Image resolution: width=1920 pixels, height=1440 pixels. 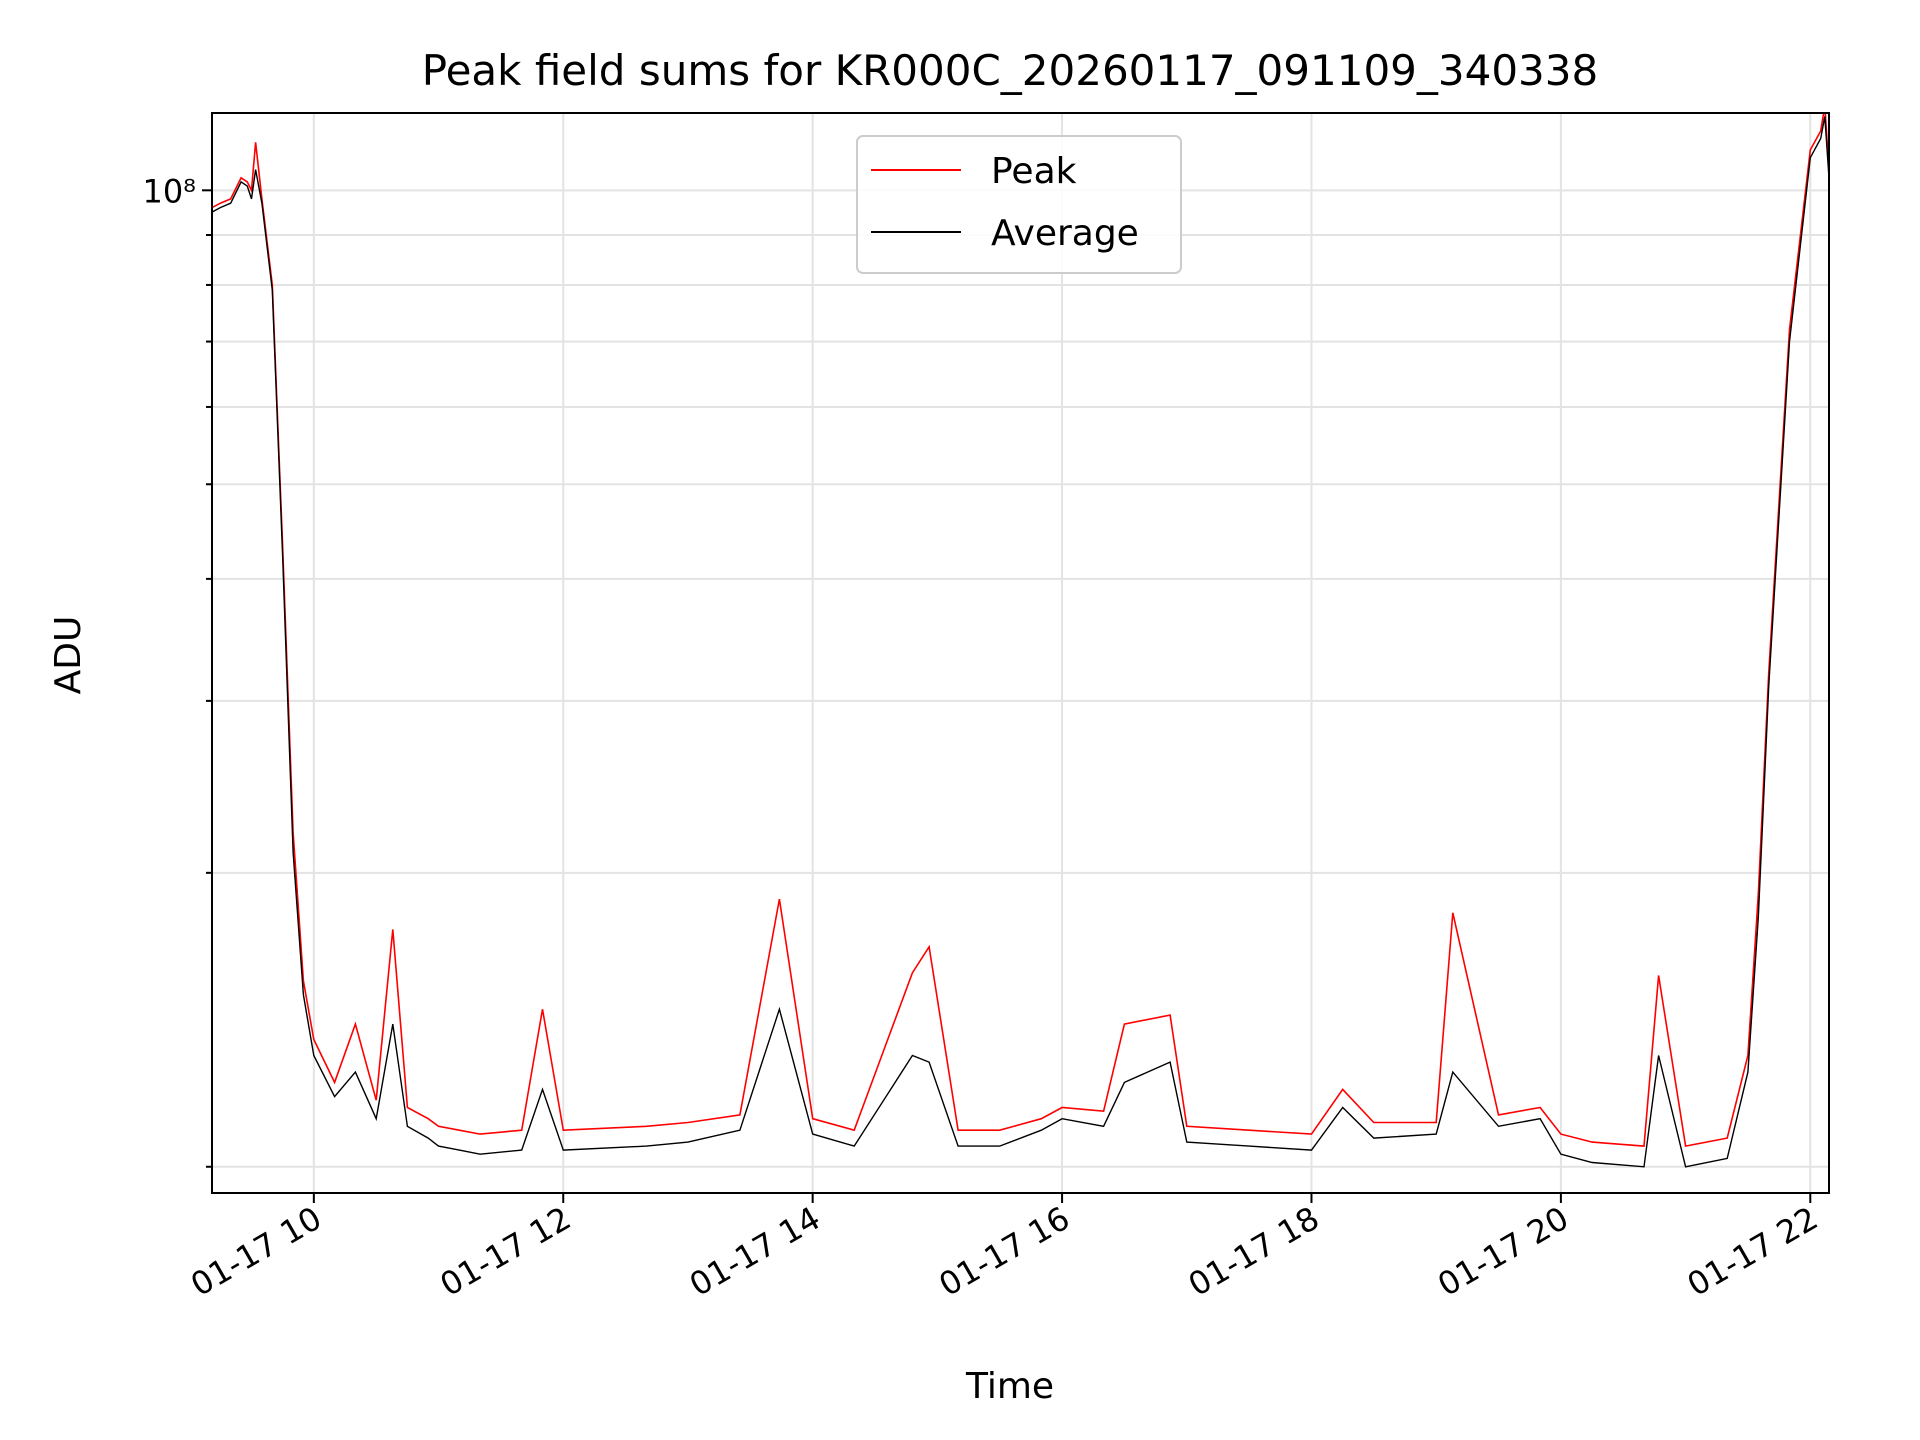 What do you see at coordinates (1753, 1251) in the screenshot?
I see `x-tick-label: 01-17 22` at bounding box center [1753, 1251].